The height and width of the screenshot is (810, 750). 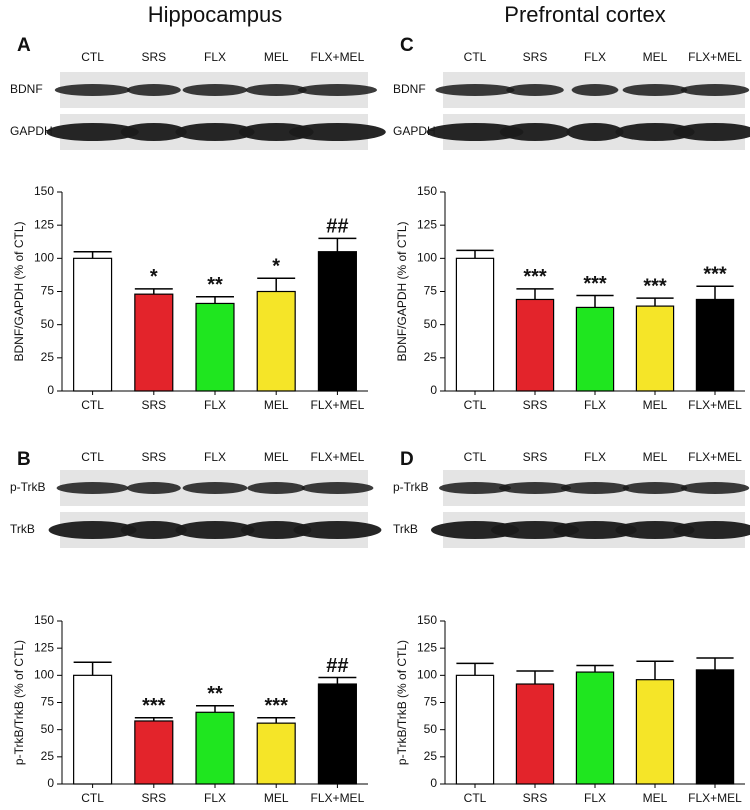 What do you see at coordinates (407, 459) in the screenshot?
I see `panel-letter: D` at bounding box center [407, 459].